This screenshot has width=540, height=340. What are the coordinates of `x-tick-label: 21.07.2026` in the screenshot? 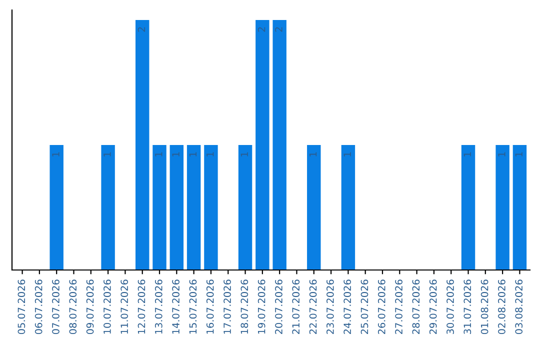 It's located at (296, 307).